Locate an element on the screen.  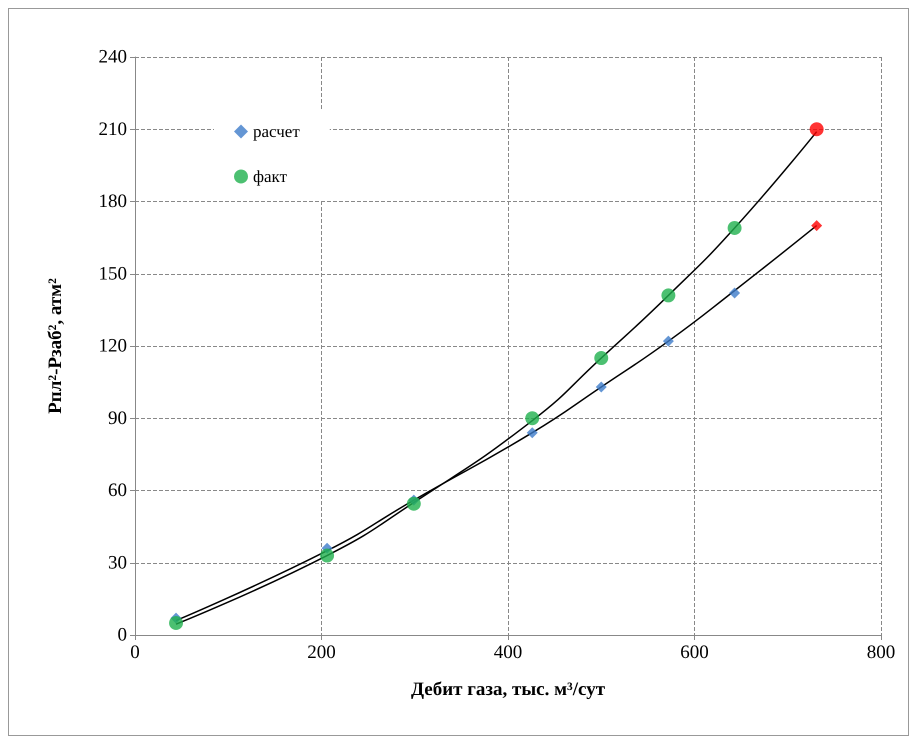
x-tick-label: 800 is located at coordinates (881, 652).